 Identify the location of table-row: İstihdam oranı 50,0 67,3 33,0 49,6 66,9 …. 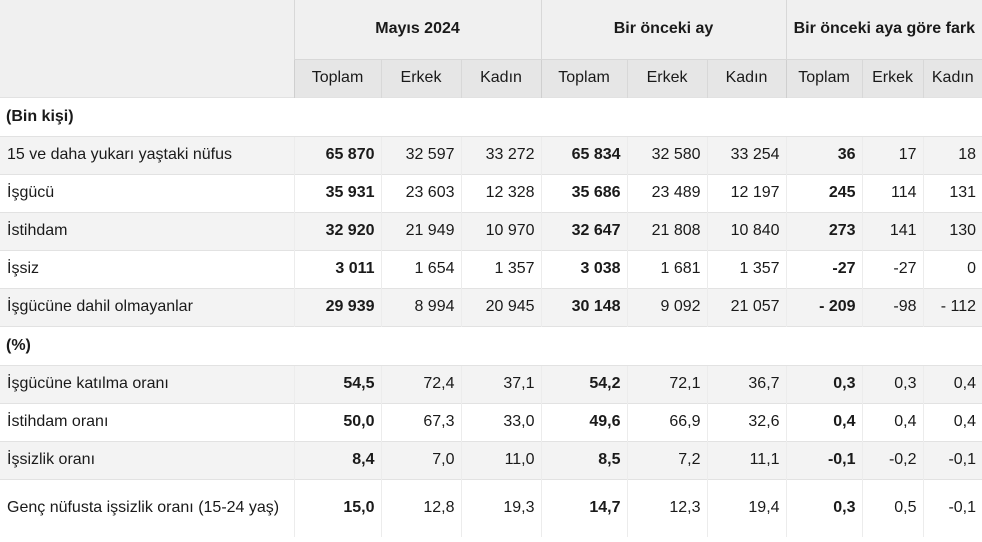
(491, 421).